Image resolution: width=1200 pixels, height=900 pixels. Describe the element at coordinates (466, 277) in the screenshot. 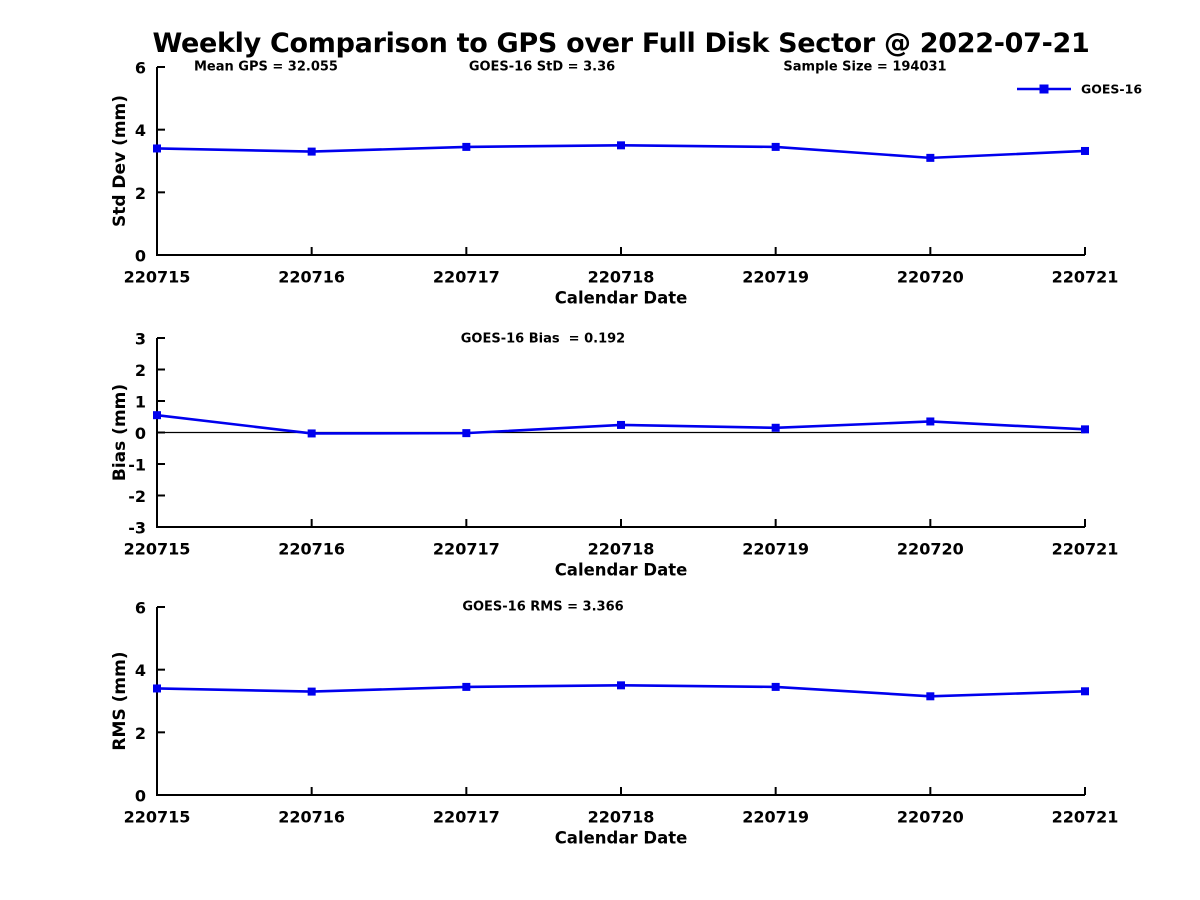

I see `std-dev-x-tick-label: 220717` at that location.